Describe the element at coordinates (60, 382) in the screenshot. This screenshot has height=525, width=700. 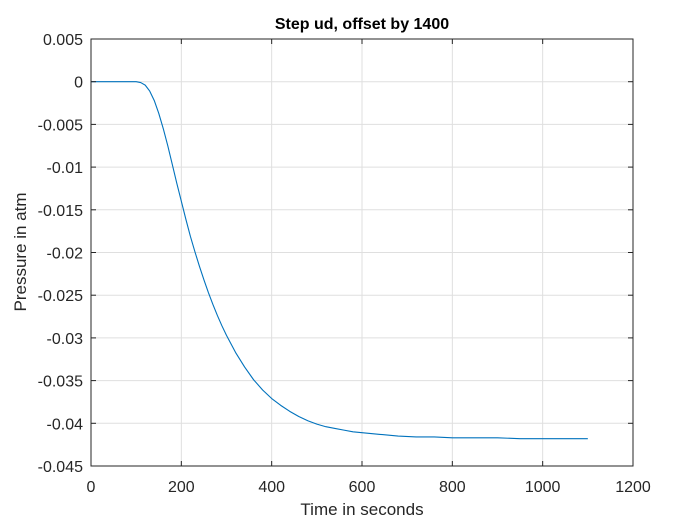
I see `y-tick-label: -0.035` at that location.